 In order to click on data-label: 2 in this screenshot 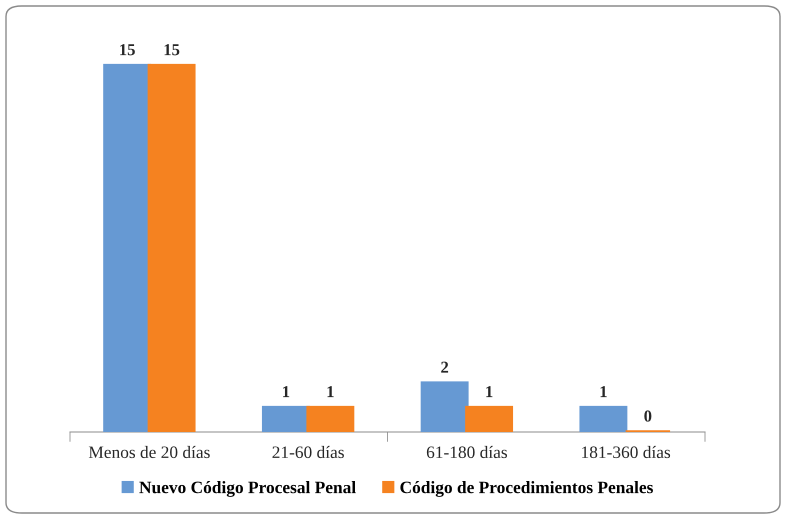, I will do `click(444, 367)`.